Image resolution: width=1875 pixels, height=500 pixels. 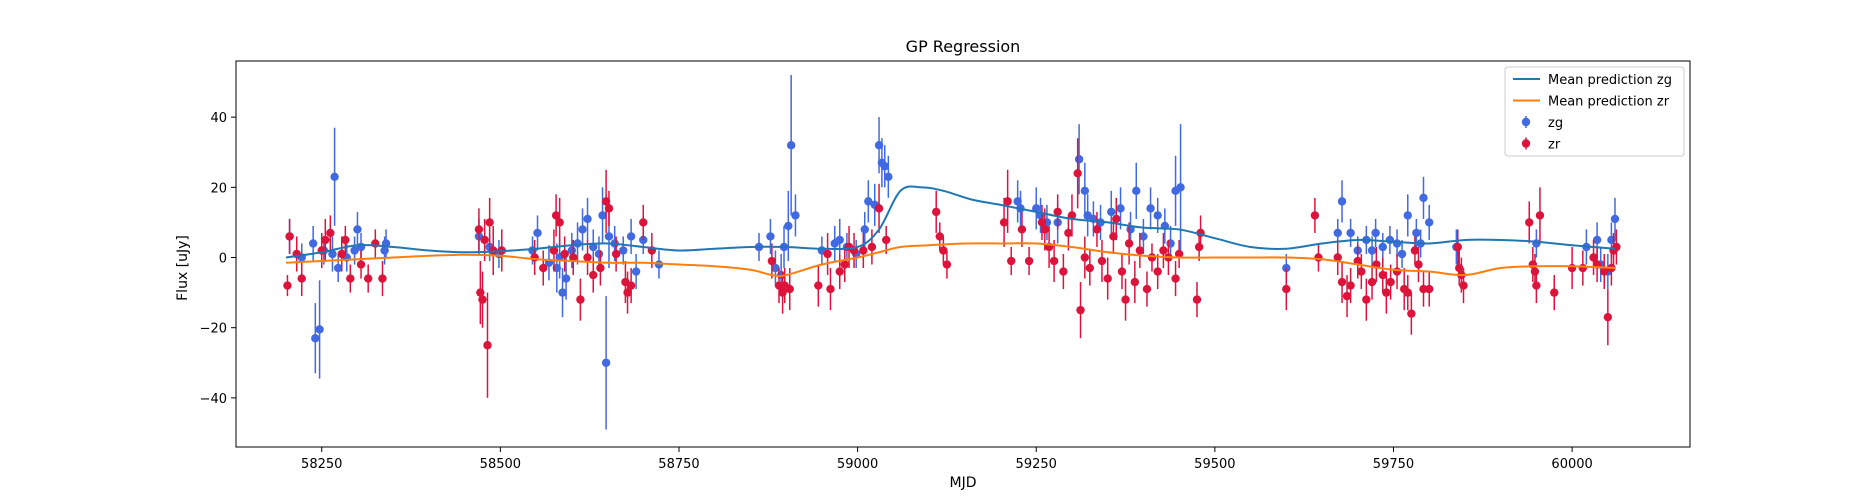 I want to click on x-axis-label: MJD, so click(x=963, y=483).